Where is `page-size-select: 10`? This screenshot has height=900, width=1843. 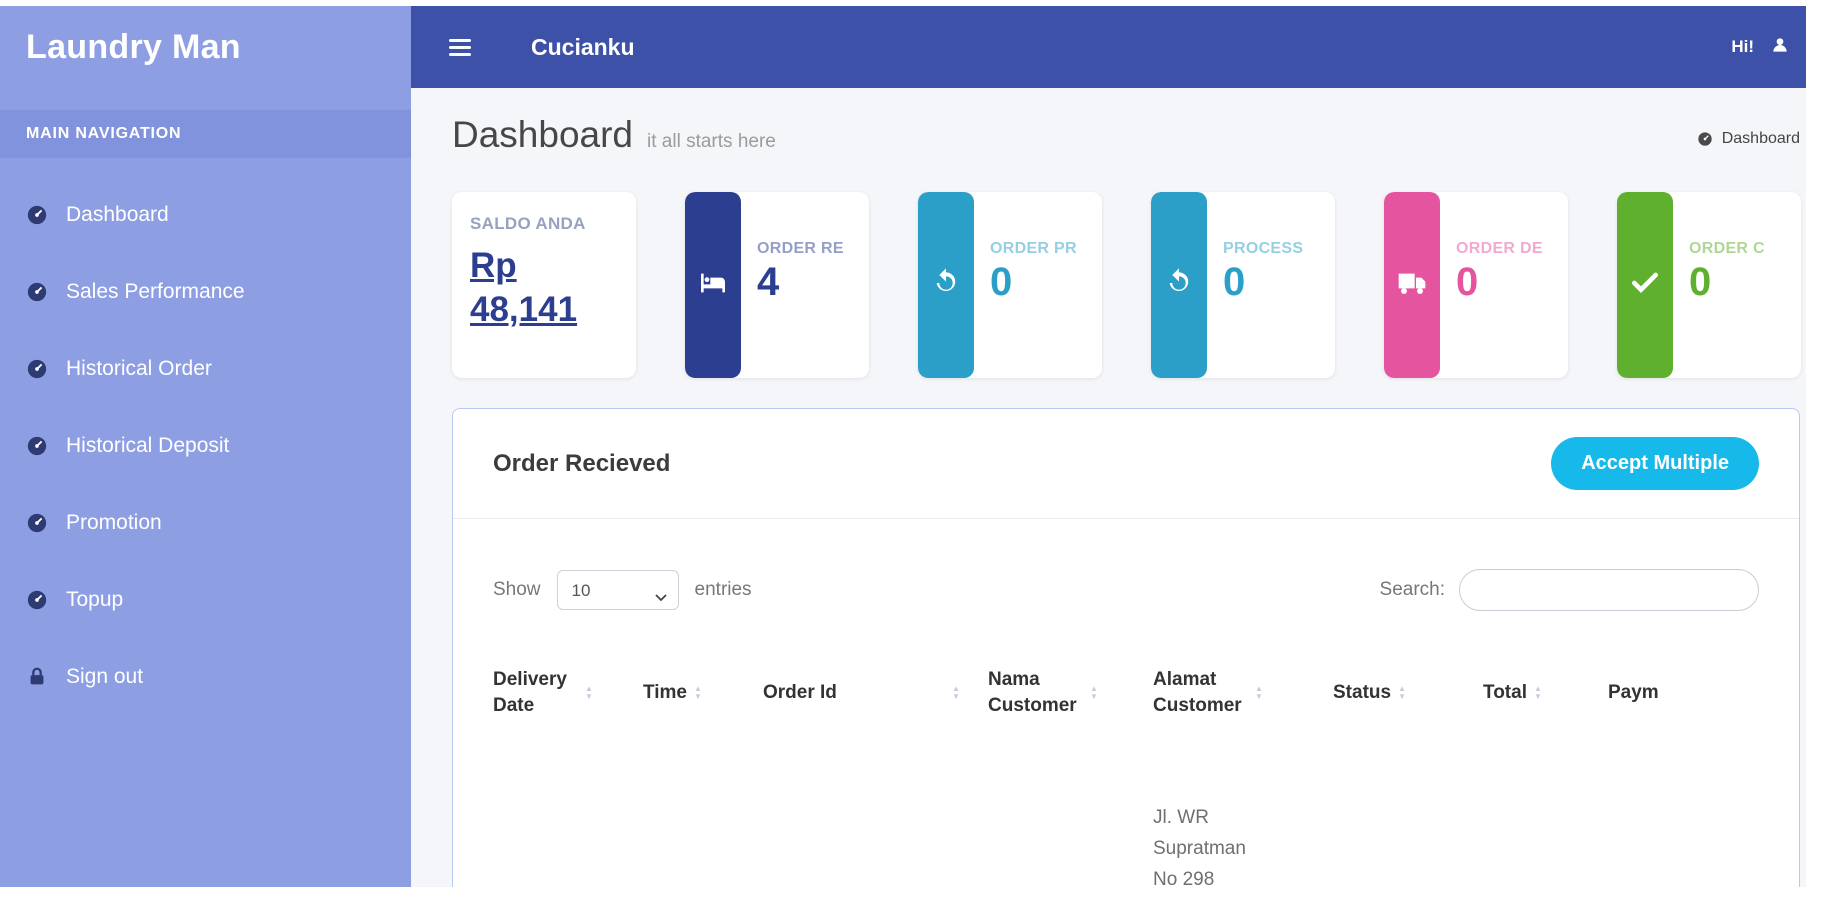 page-size-select: 10 is located at coordinates (617, 590).